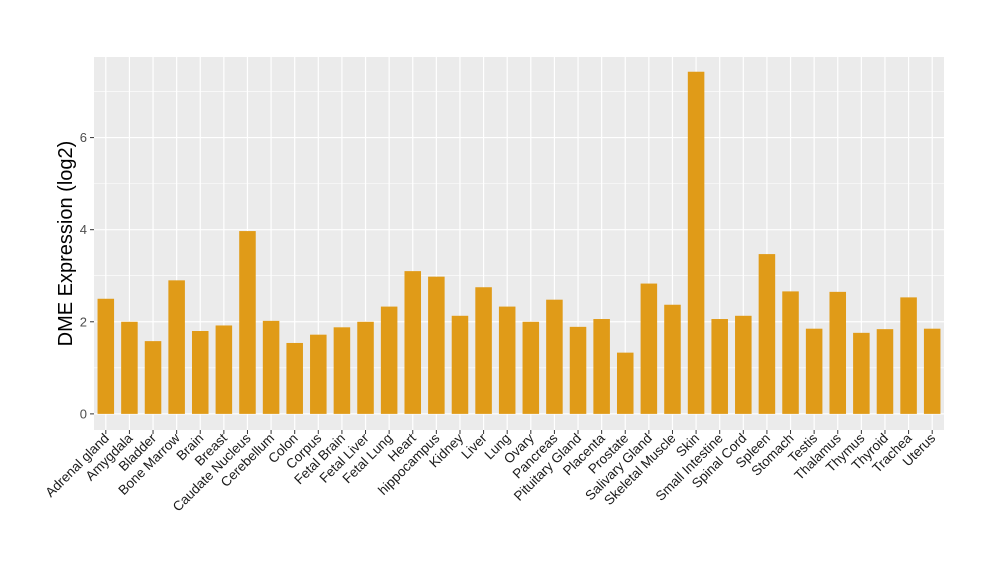 Image resolution: width=1000 pixels, height=580 pixels. I want to click on y-tick-label: 4, so click(83, 229).